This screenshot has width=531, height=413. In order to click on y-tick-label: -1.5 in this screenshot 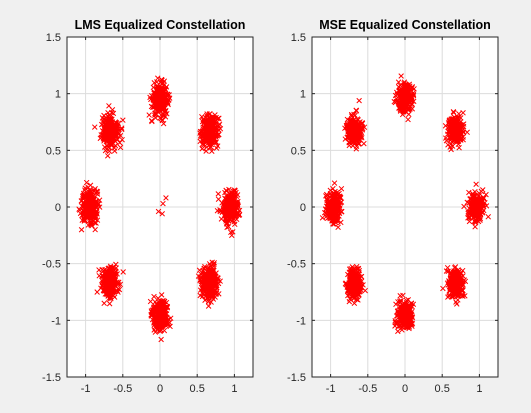, I will do `click(296, 378)`.